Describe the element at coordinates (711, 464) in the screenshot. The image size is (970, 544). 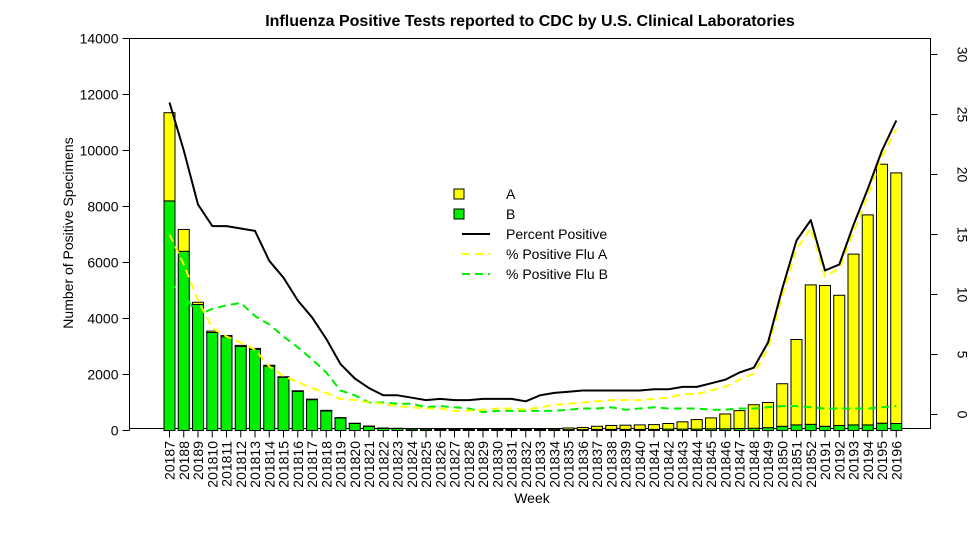
I see `x-tick-label: 201845` at that location.